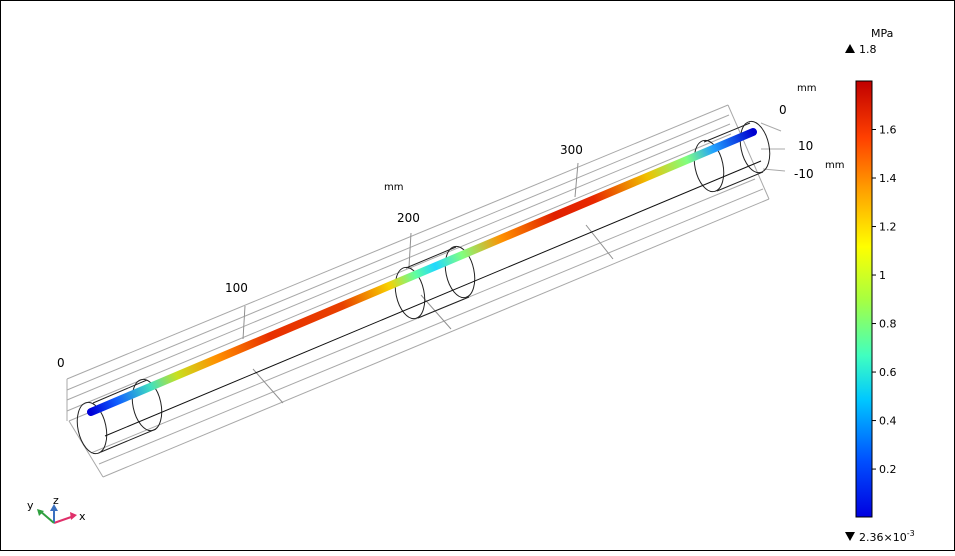 Image resolution: width=955 pixels, height=556 pixels. I want to click on min-marker-icon, so click(850, 536).